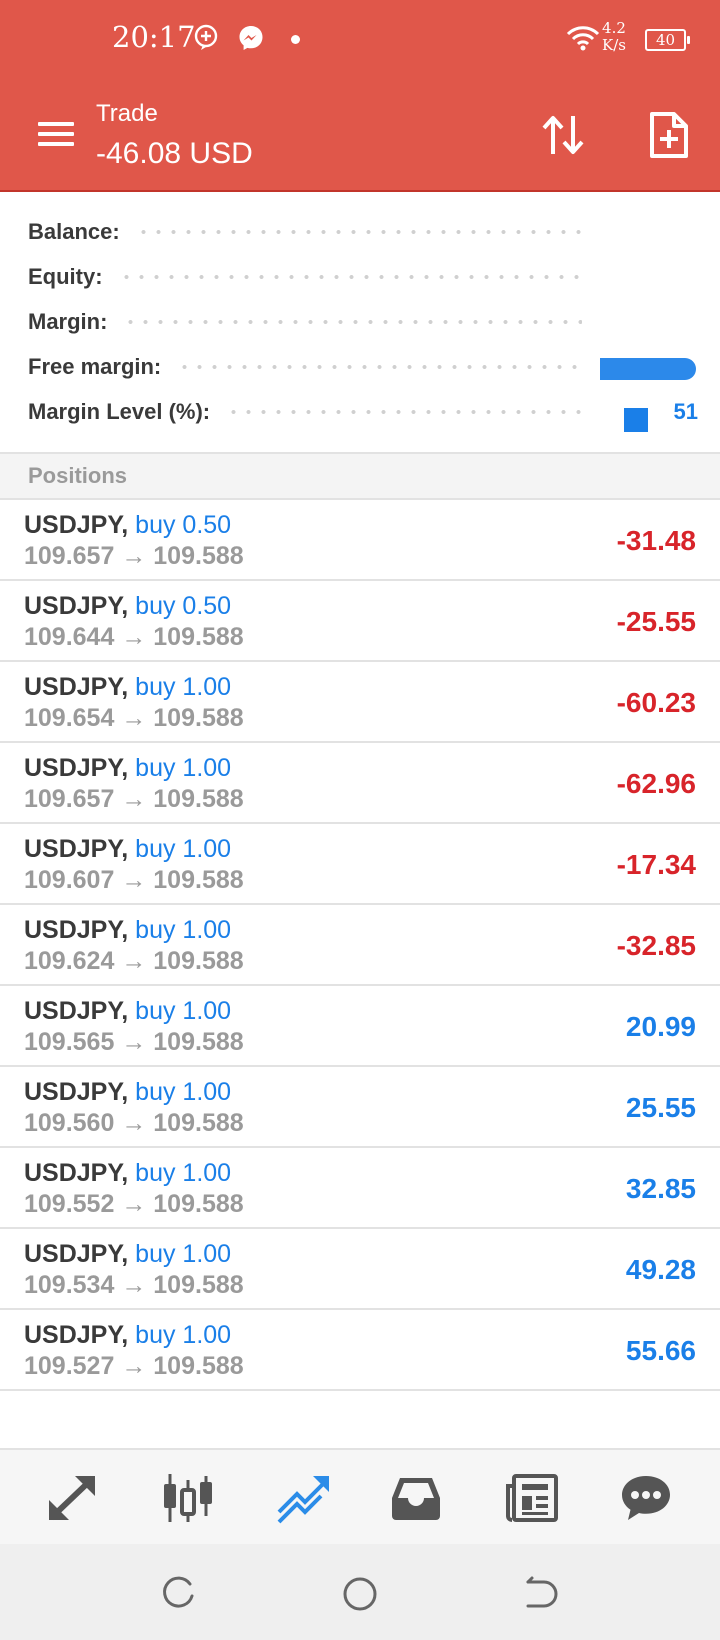  Describe the element at coordinates (127, 113) in the screenshot. I see `page-title: Trade` at that location.